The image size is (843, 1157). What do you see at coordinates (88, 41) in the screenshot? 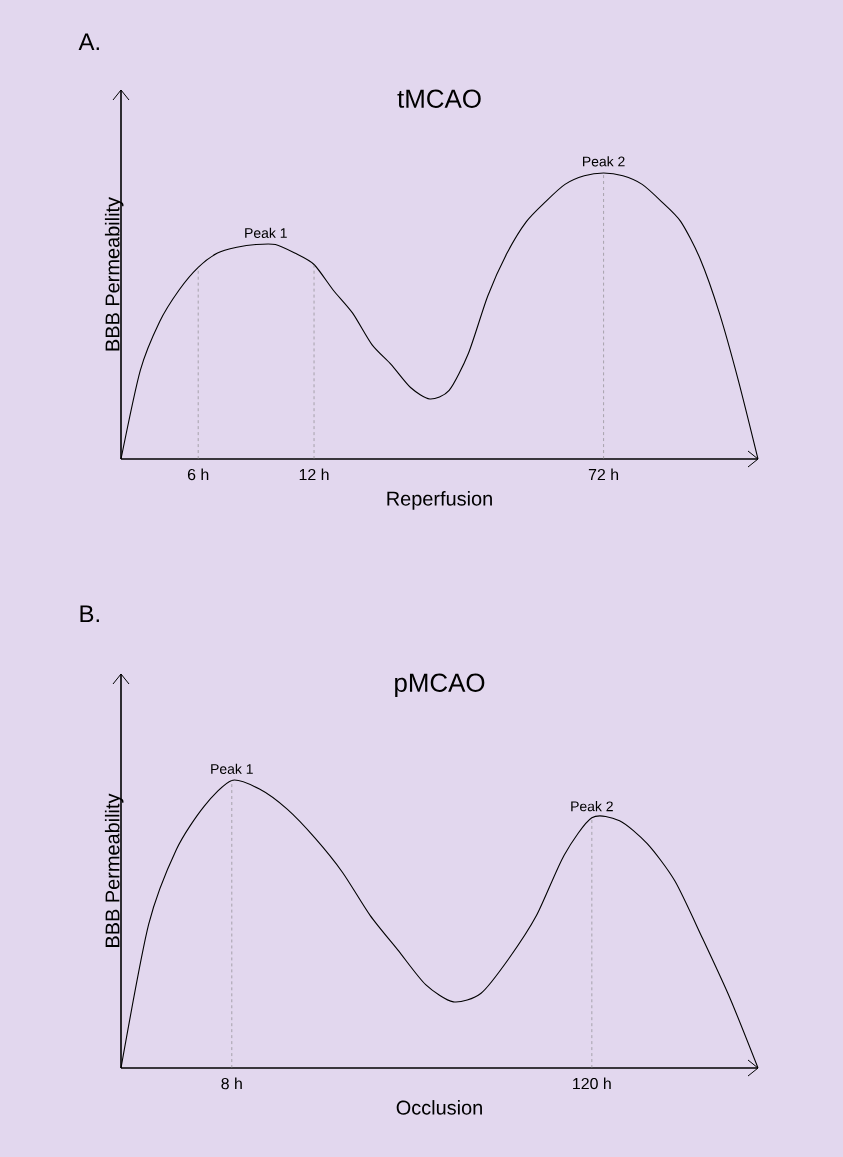
I see `text: A.` at bounding box center [88, 41].